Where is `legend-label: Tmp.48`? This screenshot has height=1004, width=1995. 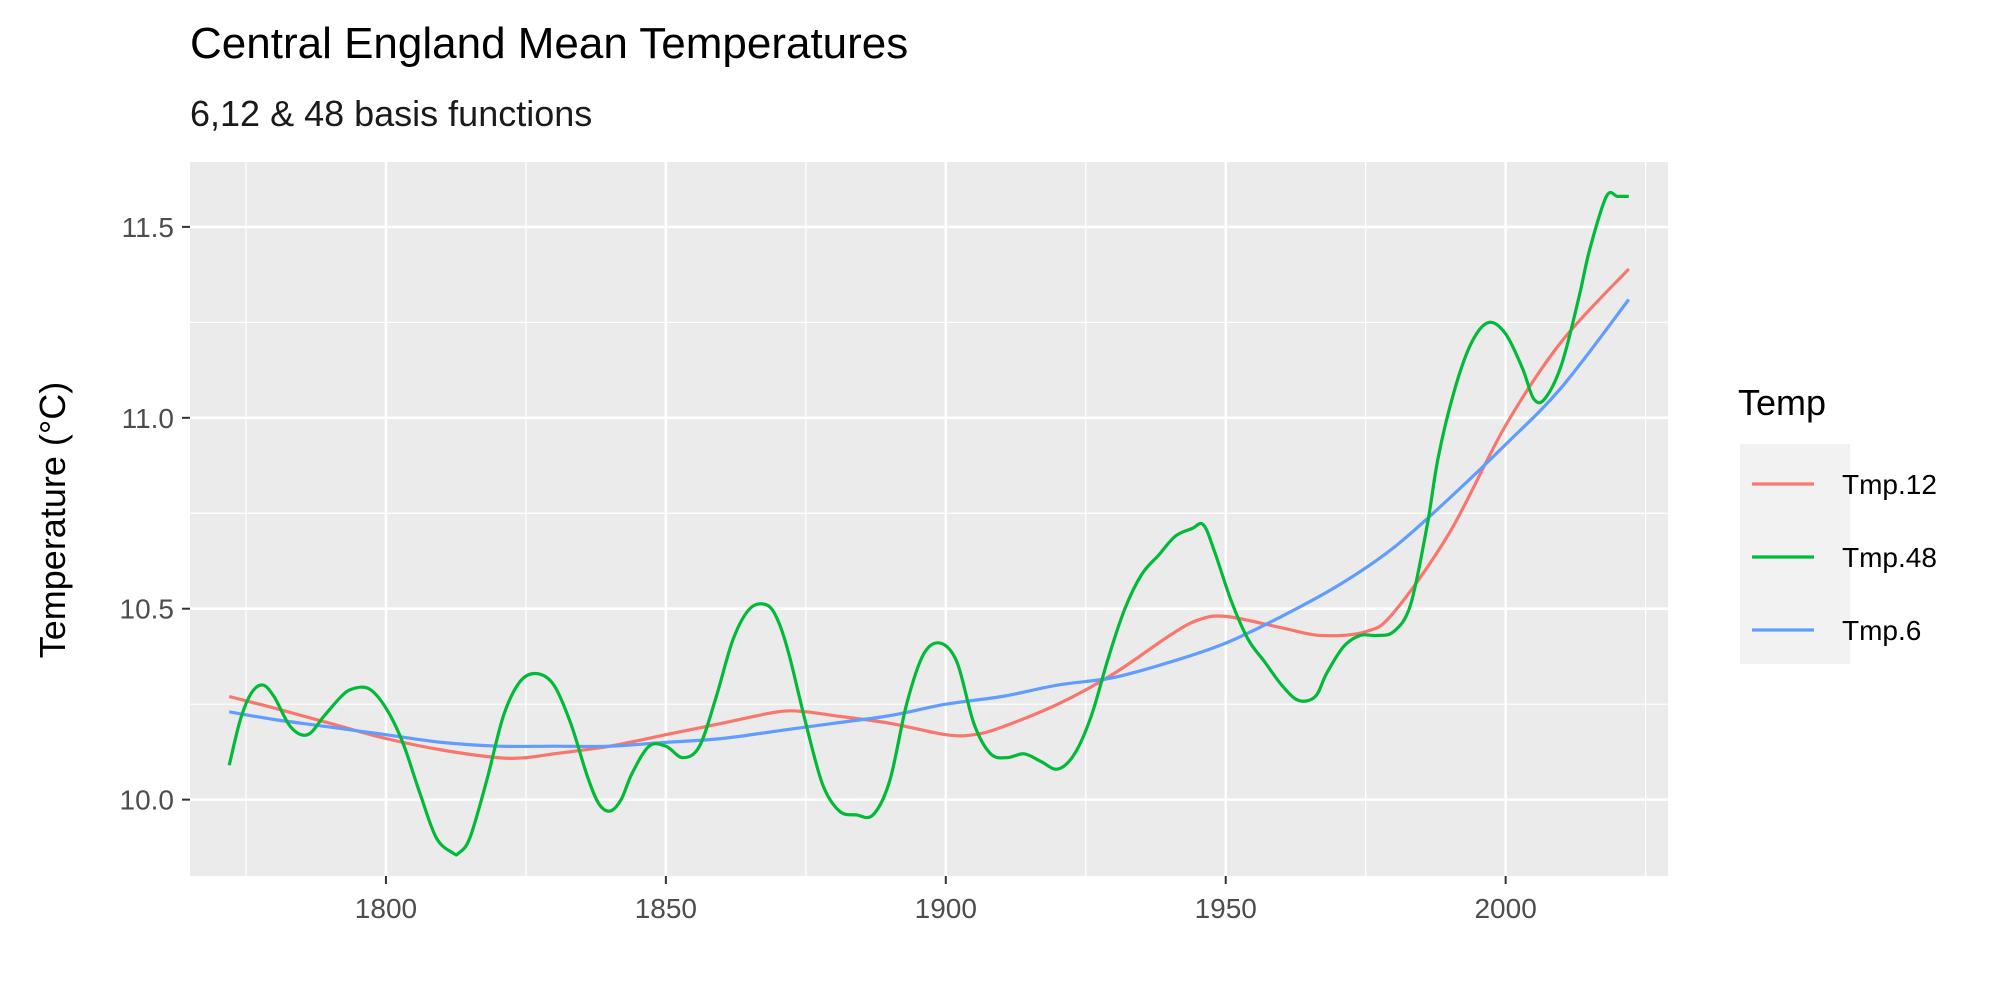
legend-label: Tmp.48 is located at coordinates (1889, 557).